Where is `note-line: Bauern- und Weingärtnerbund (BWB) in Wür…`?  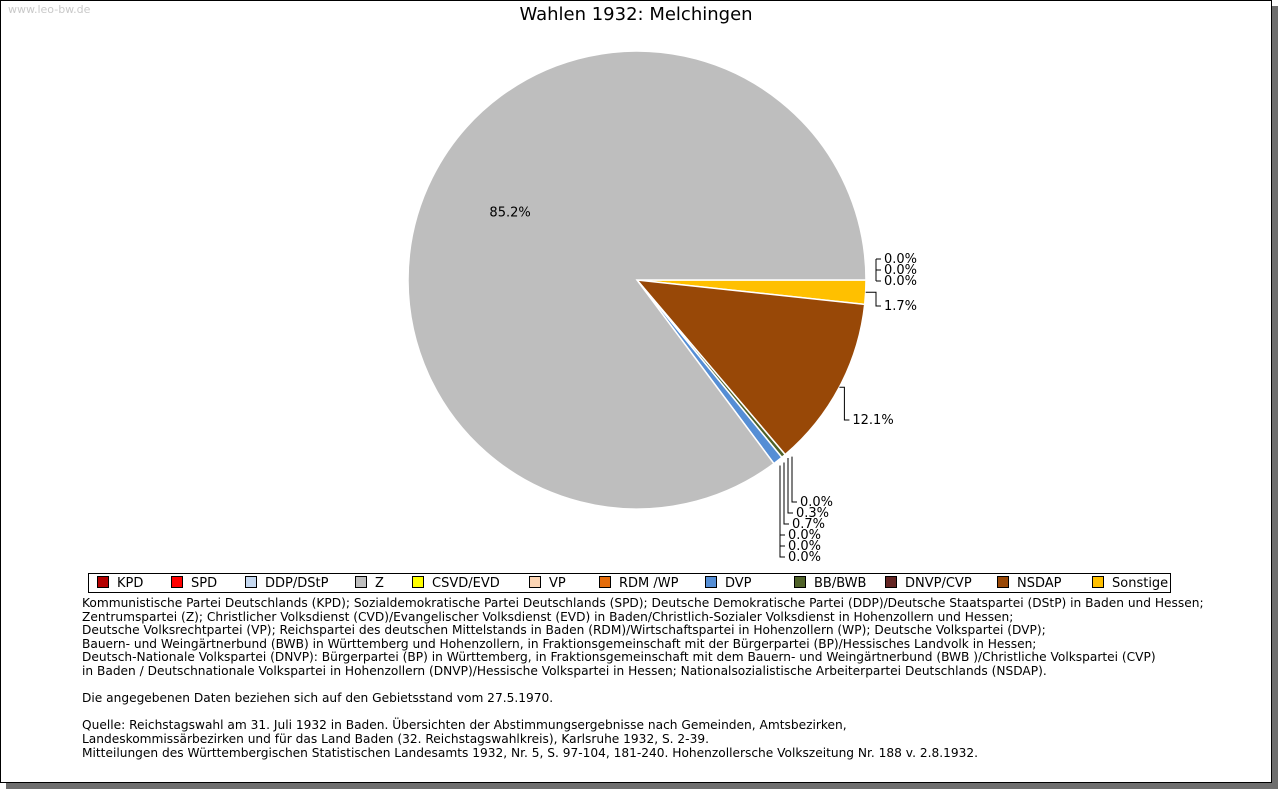 note-line: Bauern- und Weingärtnerbund (BWB) in Wür… is located at coordinates (559, 643).